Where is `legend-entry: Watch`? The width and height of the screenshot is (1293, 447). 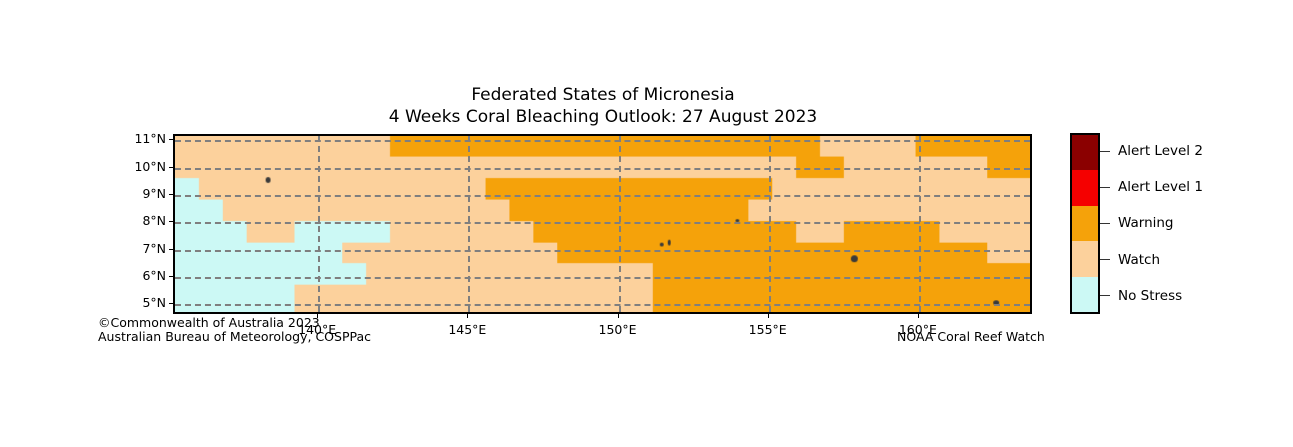 legend-entry: Watch is located at coordinates (1130, 260).